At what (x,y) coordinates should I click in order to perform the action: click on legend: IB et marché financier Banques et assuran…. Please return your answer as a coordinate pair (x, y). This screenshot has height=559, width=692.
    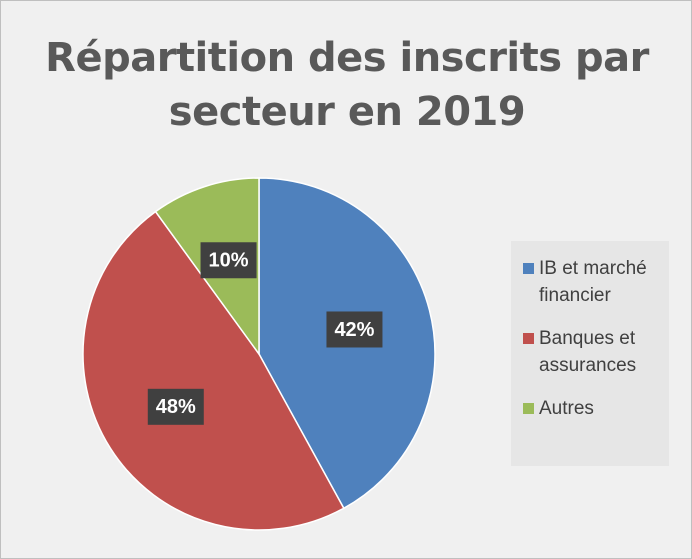
    Looking at the image, I should click on (590, 353).